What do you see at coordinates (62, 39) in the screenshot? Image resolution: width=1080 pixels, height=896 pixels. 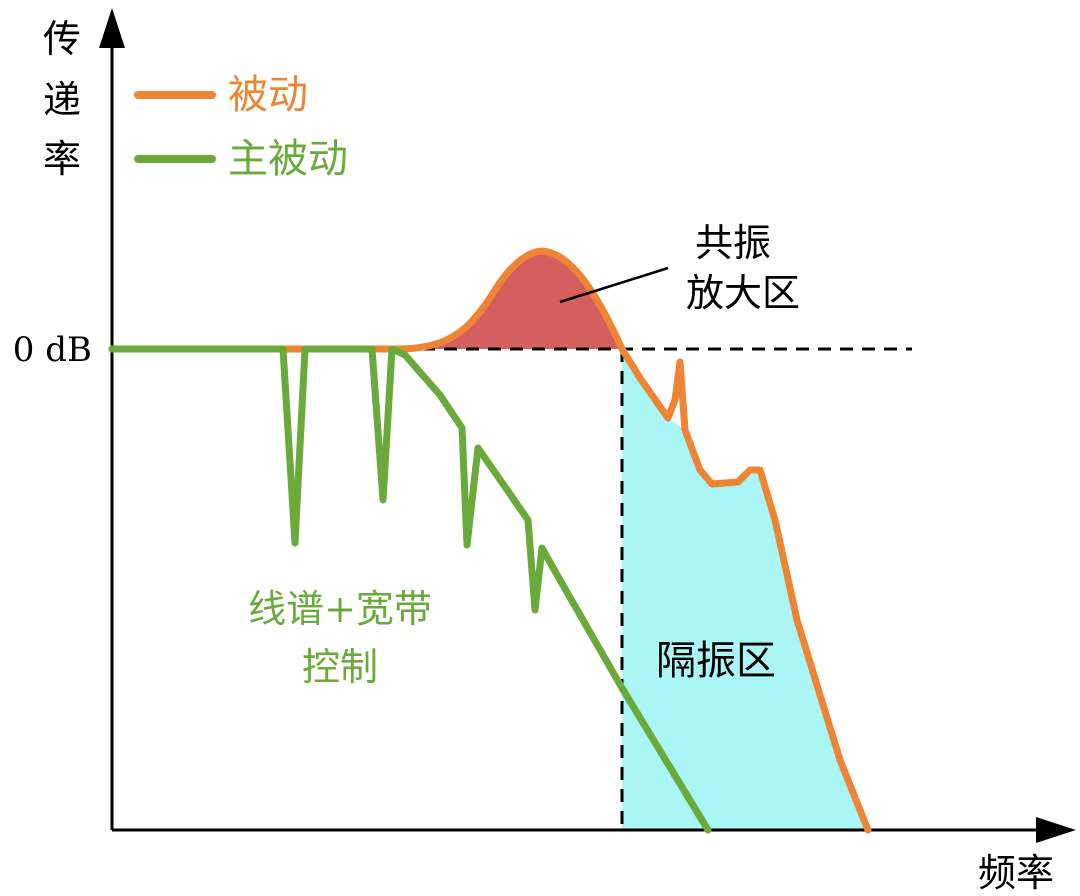 I see `y-axis-label-char-1: 传` at bounding box center [62, 39].